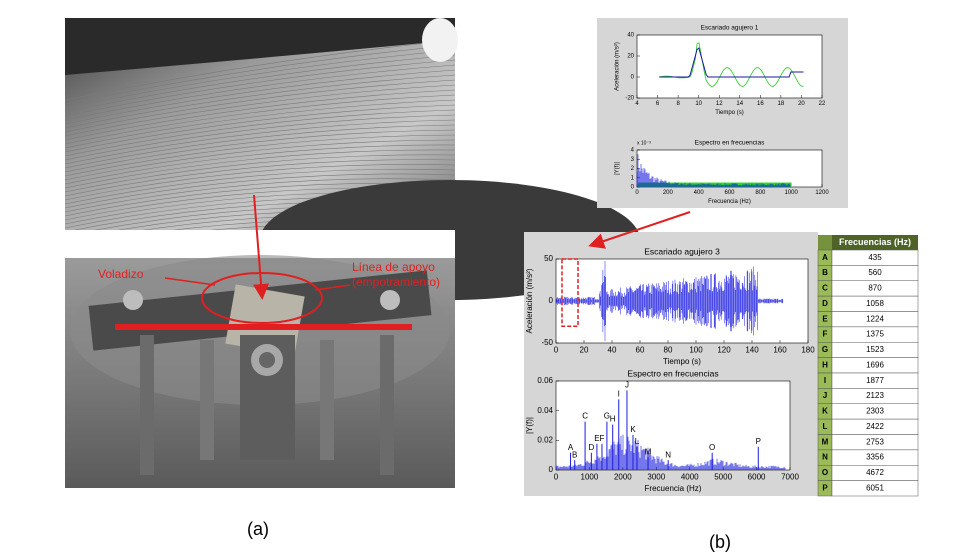 This screenshot has height=560, width=980. Describe the element at coordinates (570, 292) in the screenshot. I see `highlight-box` at that location.